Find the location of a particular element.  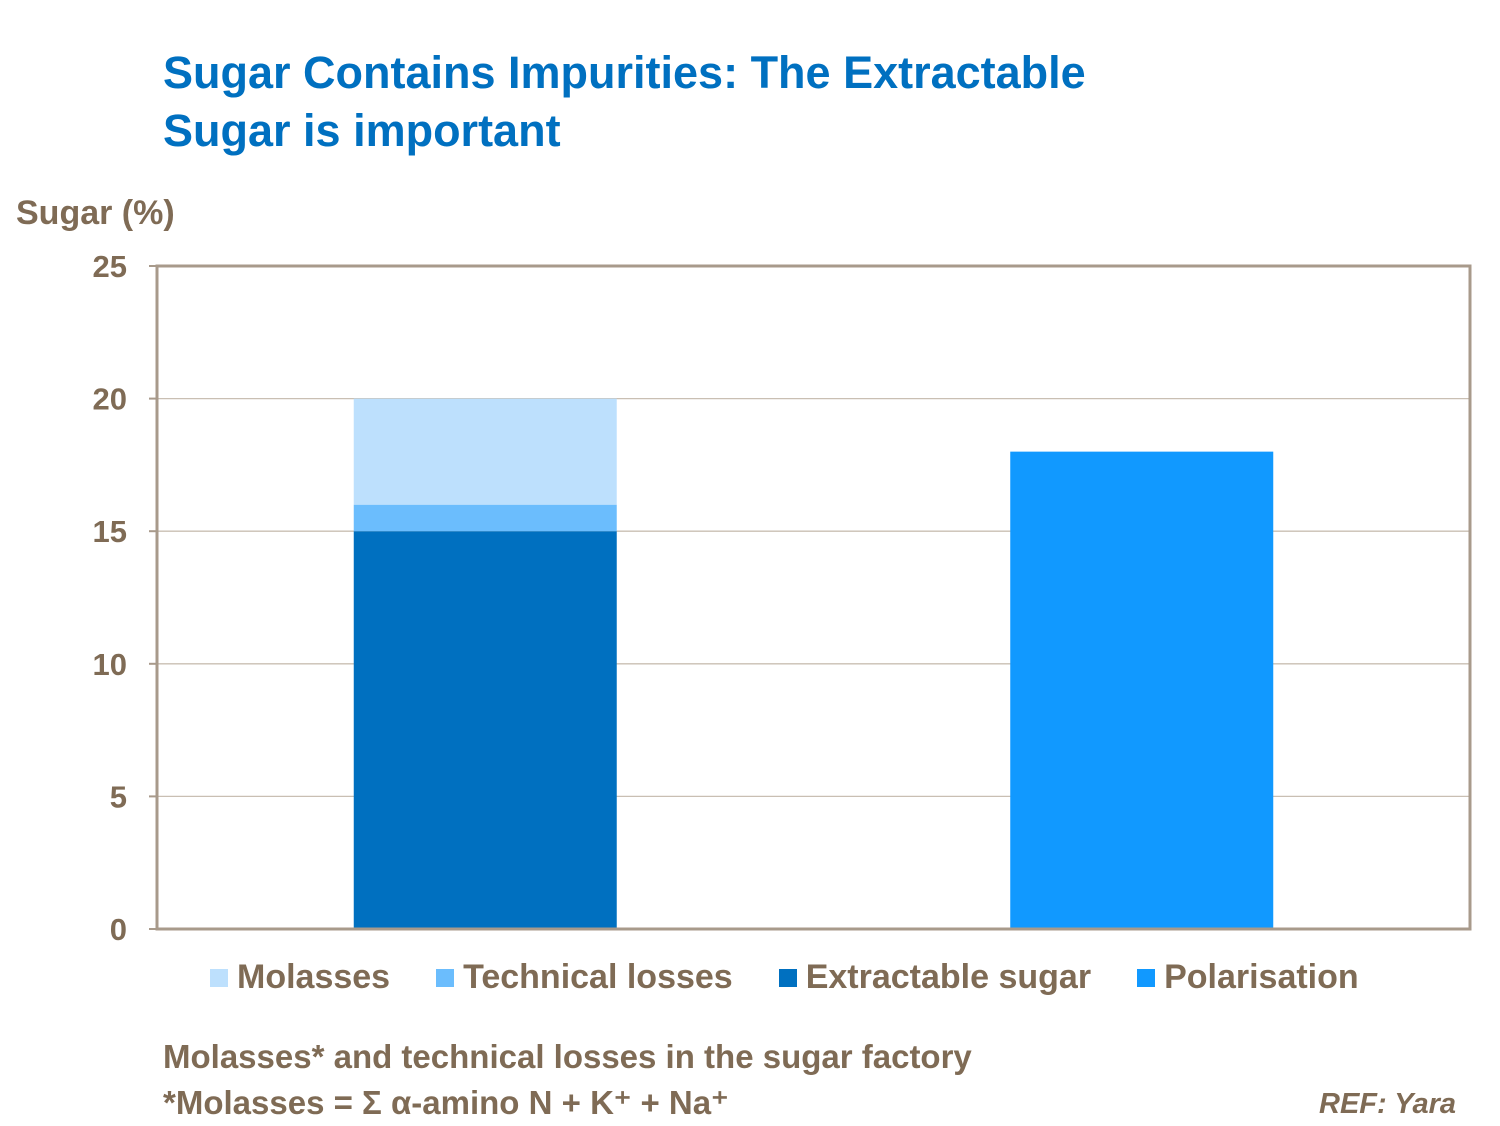

legend-item: Polarisation is located at coordinates (1248, 977).